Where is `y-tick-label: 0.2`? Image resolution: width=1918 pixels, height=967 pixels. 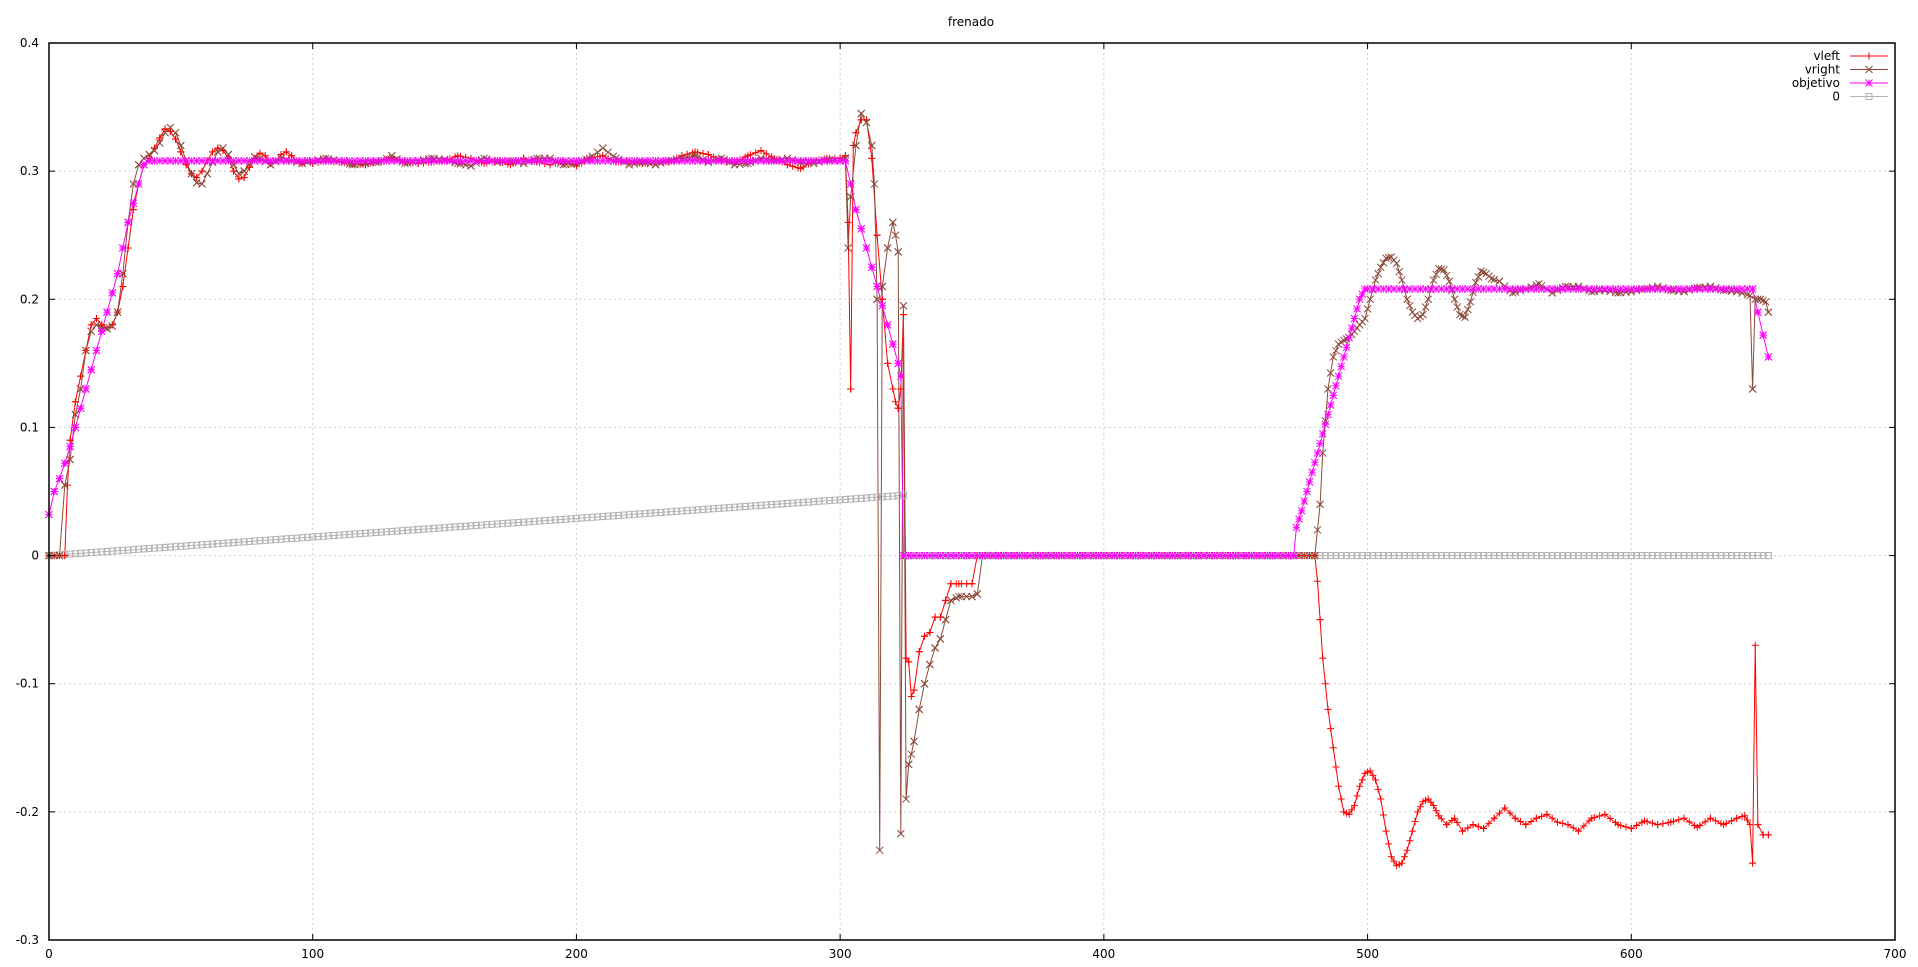
y-tick-label: 0.2 is located at coordinates (29, 299).